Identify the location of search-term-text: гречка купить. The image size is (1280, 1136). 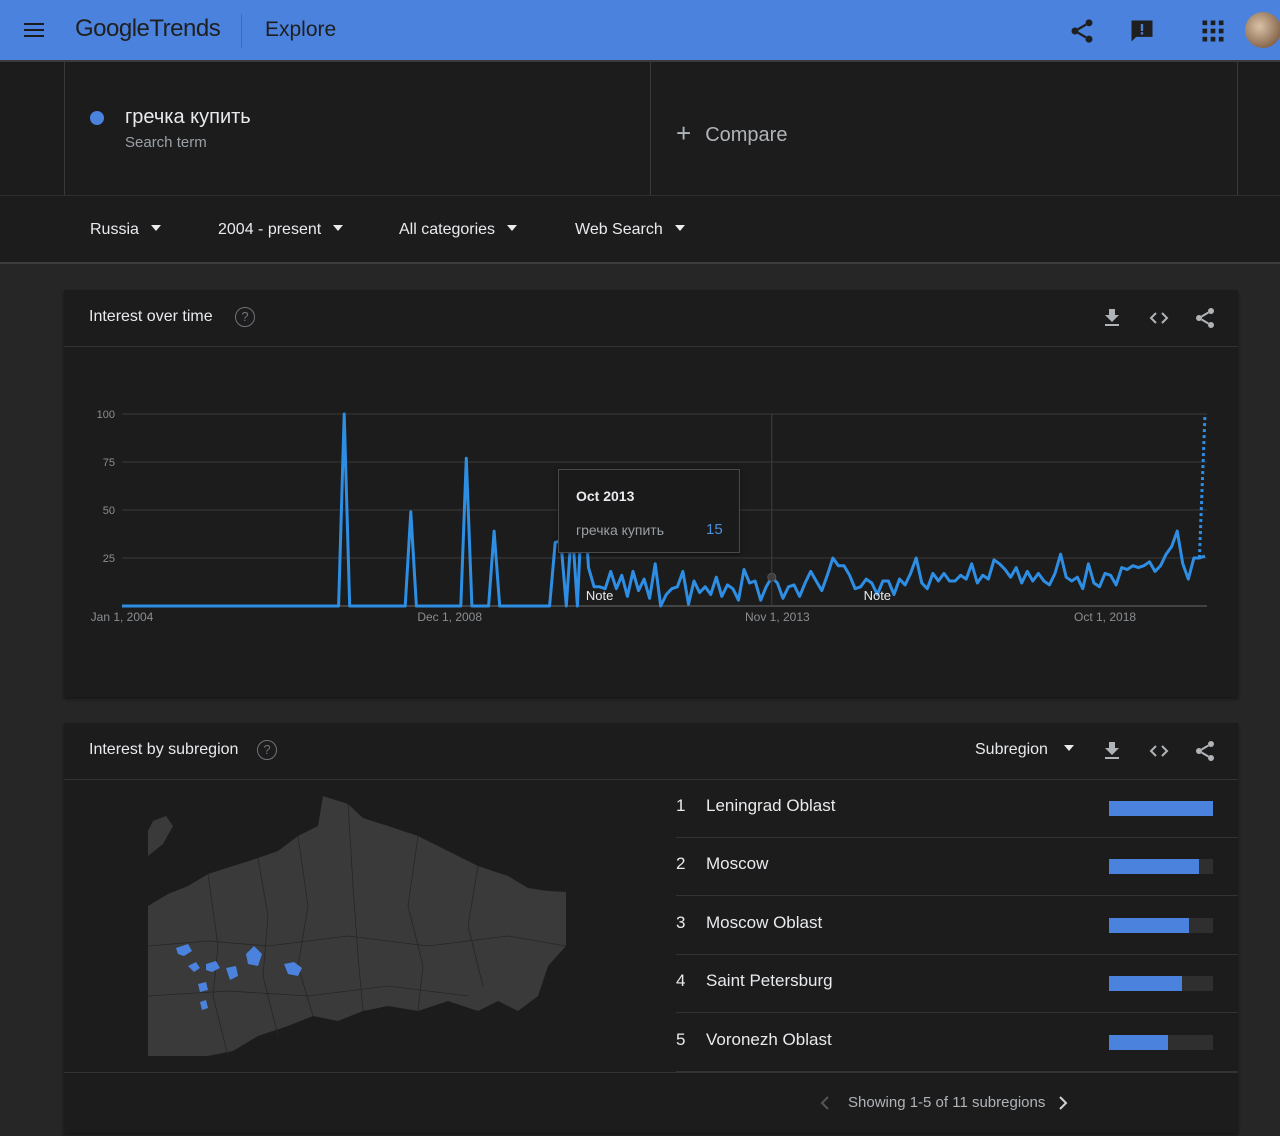
(188, 117).